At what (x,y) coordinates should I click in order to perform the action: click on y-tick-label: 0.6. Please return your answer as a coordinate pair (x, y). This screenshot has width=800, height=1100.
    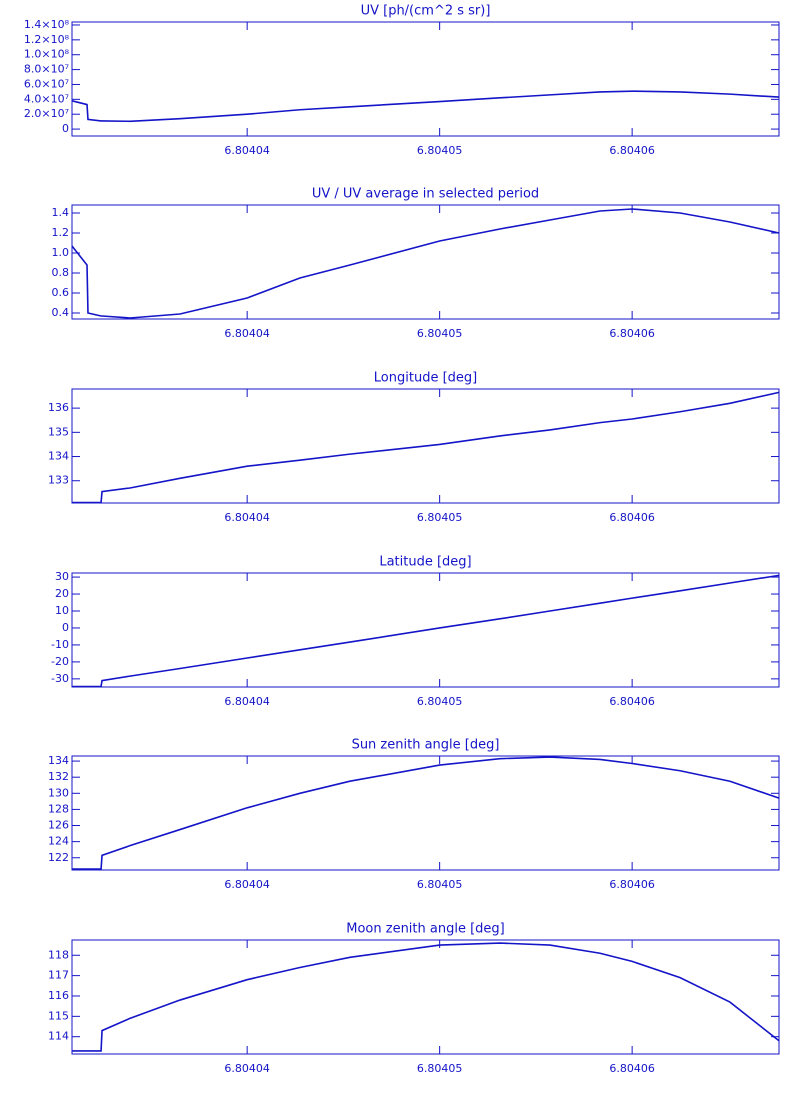
    Looking at the image, I should click on (61, 292).